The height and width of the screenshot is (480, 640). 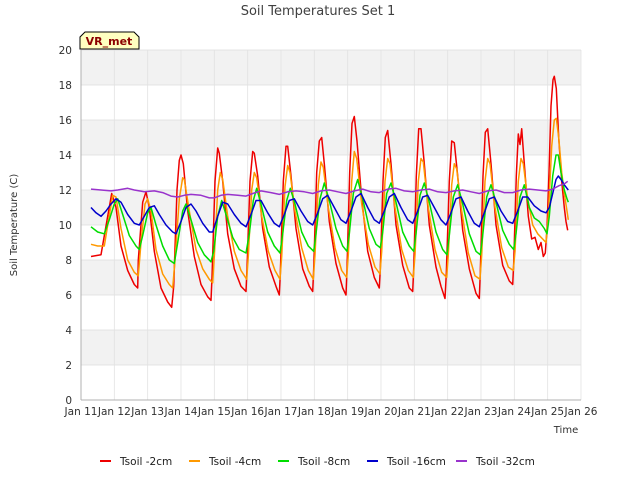 What do you see at coordinates (68, 401) in the screenshot?
I see `y-tick-label: 0` at bounding box center [68, 401].